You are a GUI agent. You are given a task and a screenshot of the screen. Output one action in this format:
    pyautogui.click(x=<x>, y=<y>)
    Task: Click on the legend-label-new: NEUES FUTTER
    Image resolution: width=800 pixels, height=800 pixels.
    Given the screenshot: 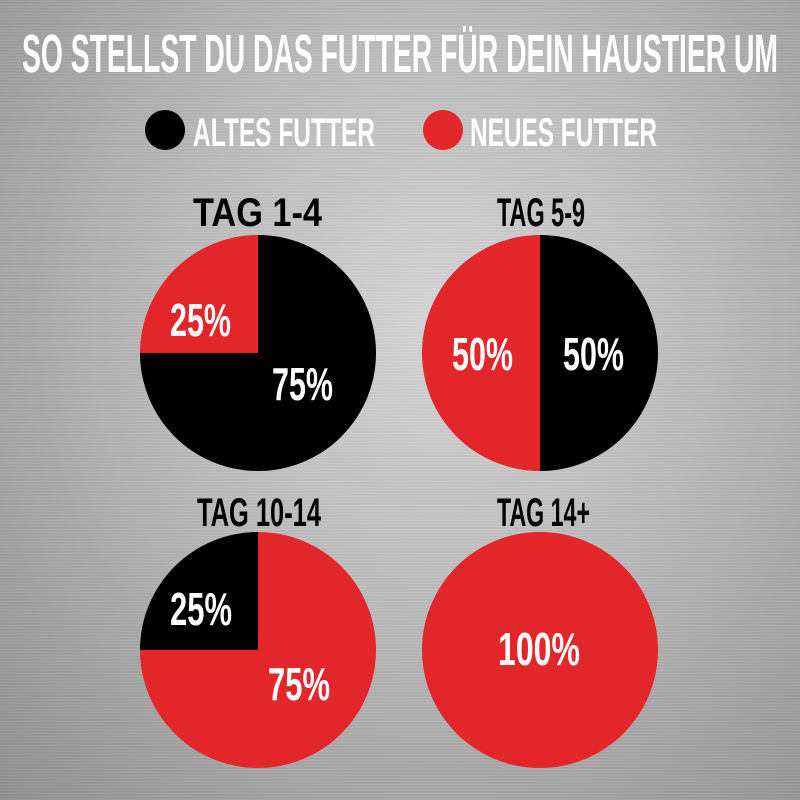 What is the action you would take?
    pyautogui.click(x=563, y=133)
    